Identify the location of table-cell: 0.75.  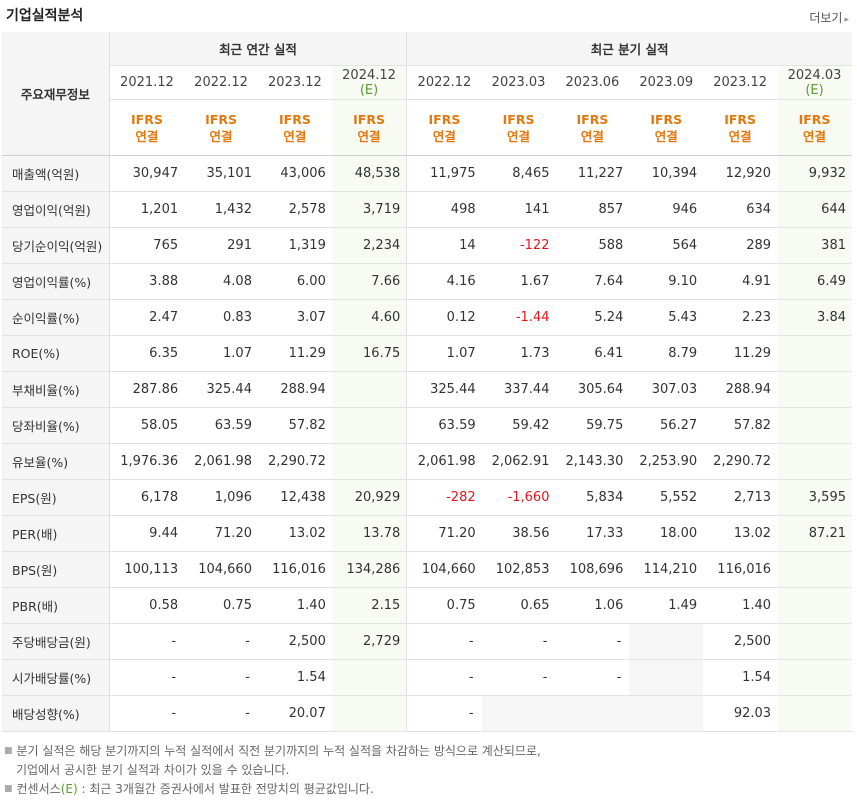
(221, 605).